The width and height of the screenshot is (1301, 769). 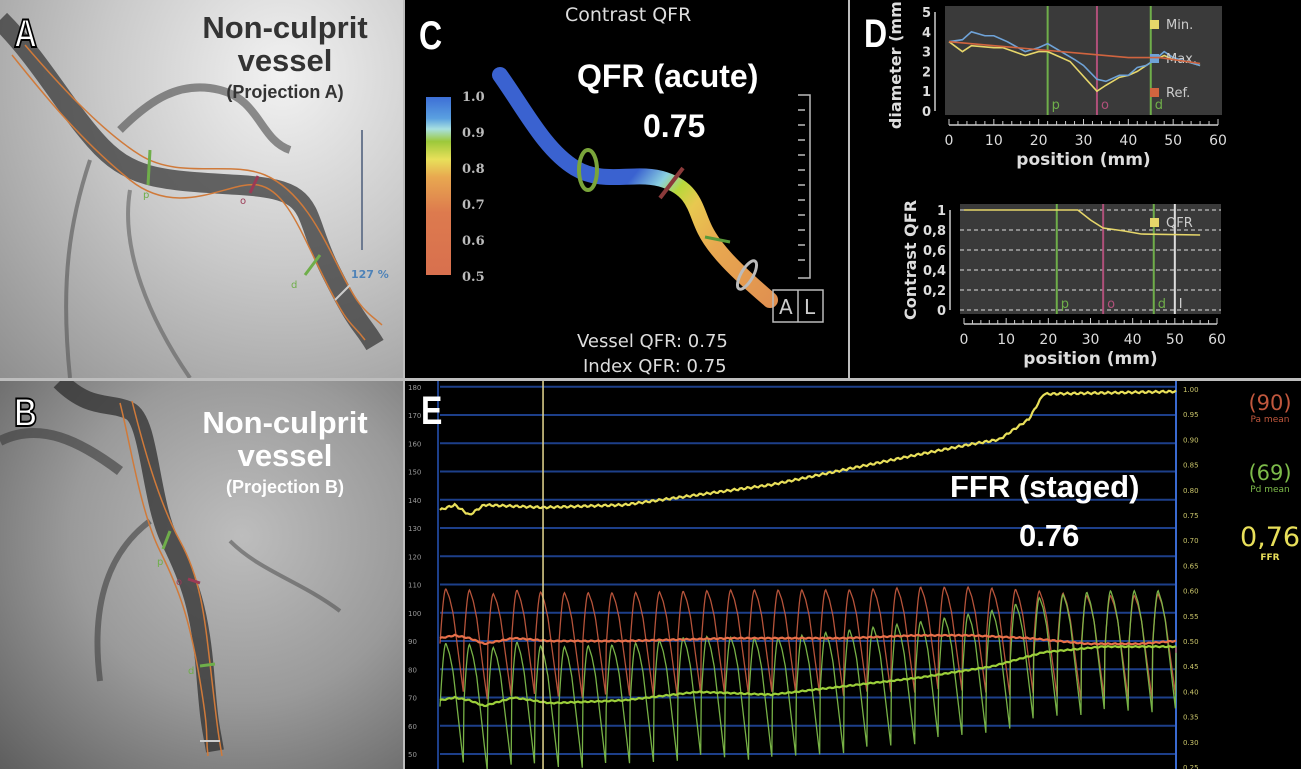 I want to click on cube-label-l: L, so click(x=810, y=307).